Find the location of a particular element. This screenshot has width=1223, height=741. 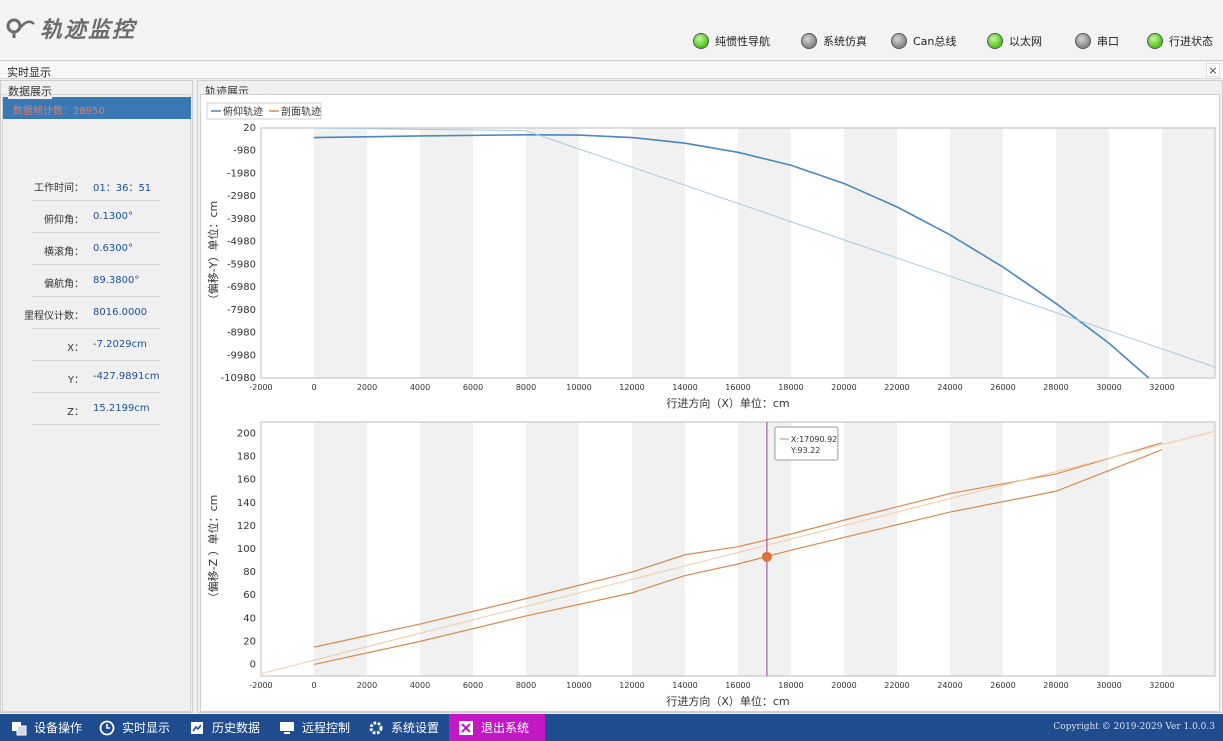

y-tick-label: -7980 is located at coordinates (241, 310).